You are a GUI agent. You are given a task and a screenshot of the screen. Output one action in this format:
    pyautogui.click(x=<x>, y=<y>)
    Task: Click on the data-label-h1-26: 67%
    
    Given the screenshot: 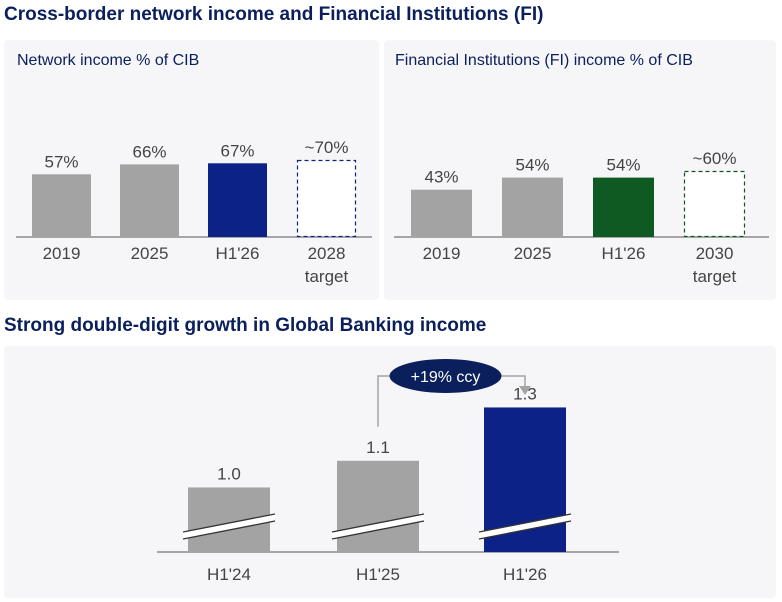 What is the action you would take?
    pyautogui.click(x=237, y=150)
    